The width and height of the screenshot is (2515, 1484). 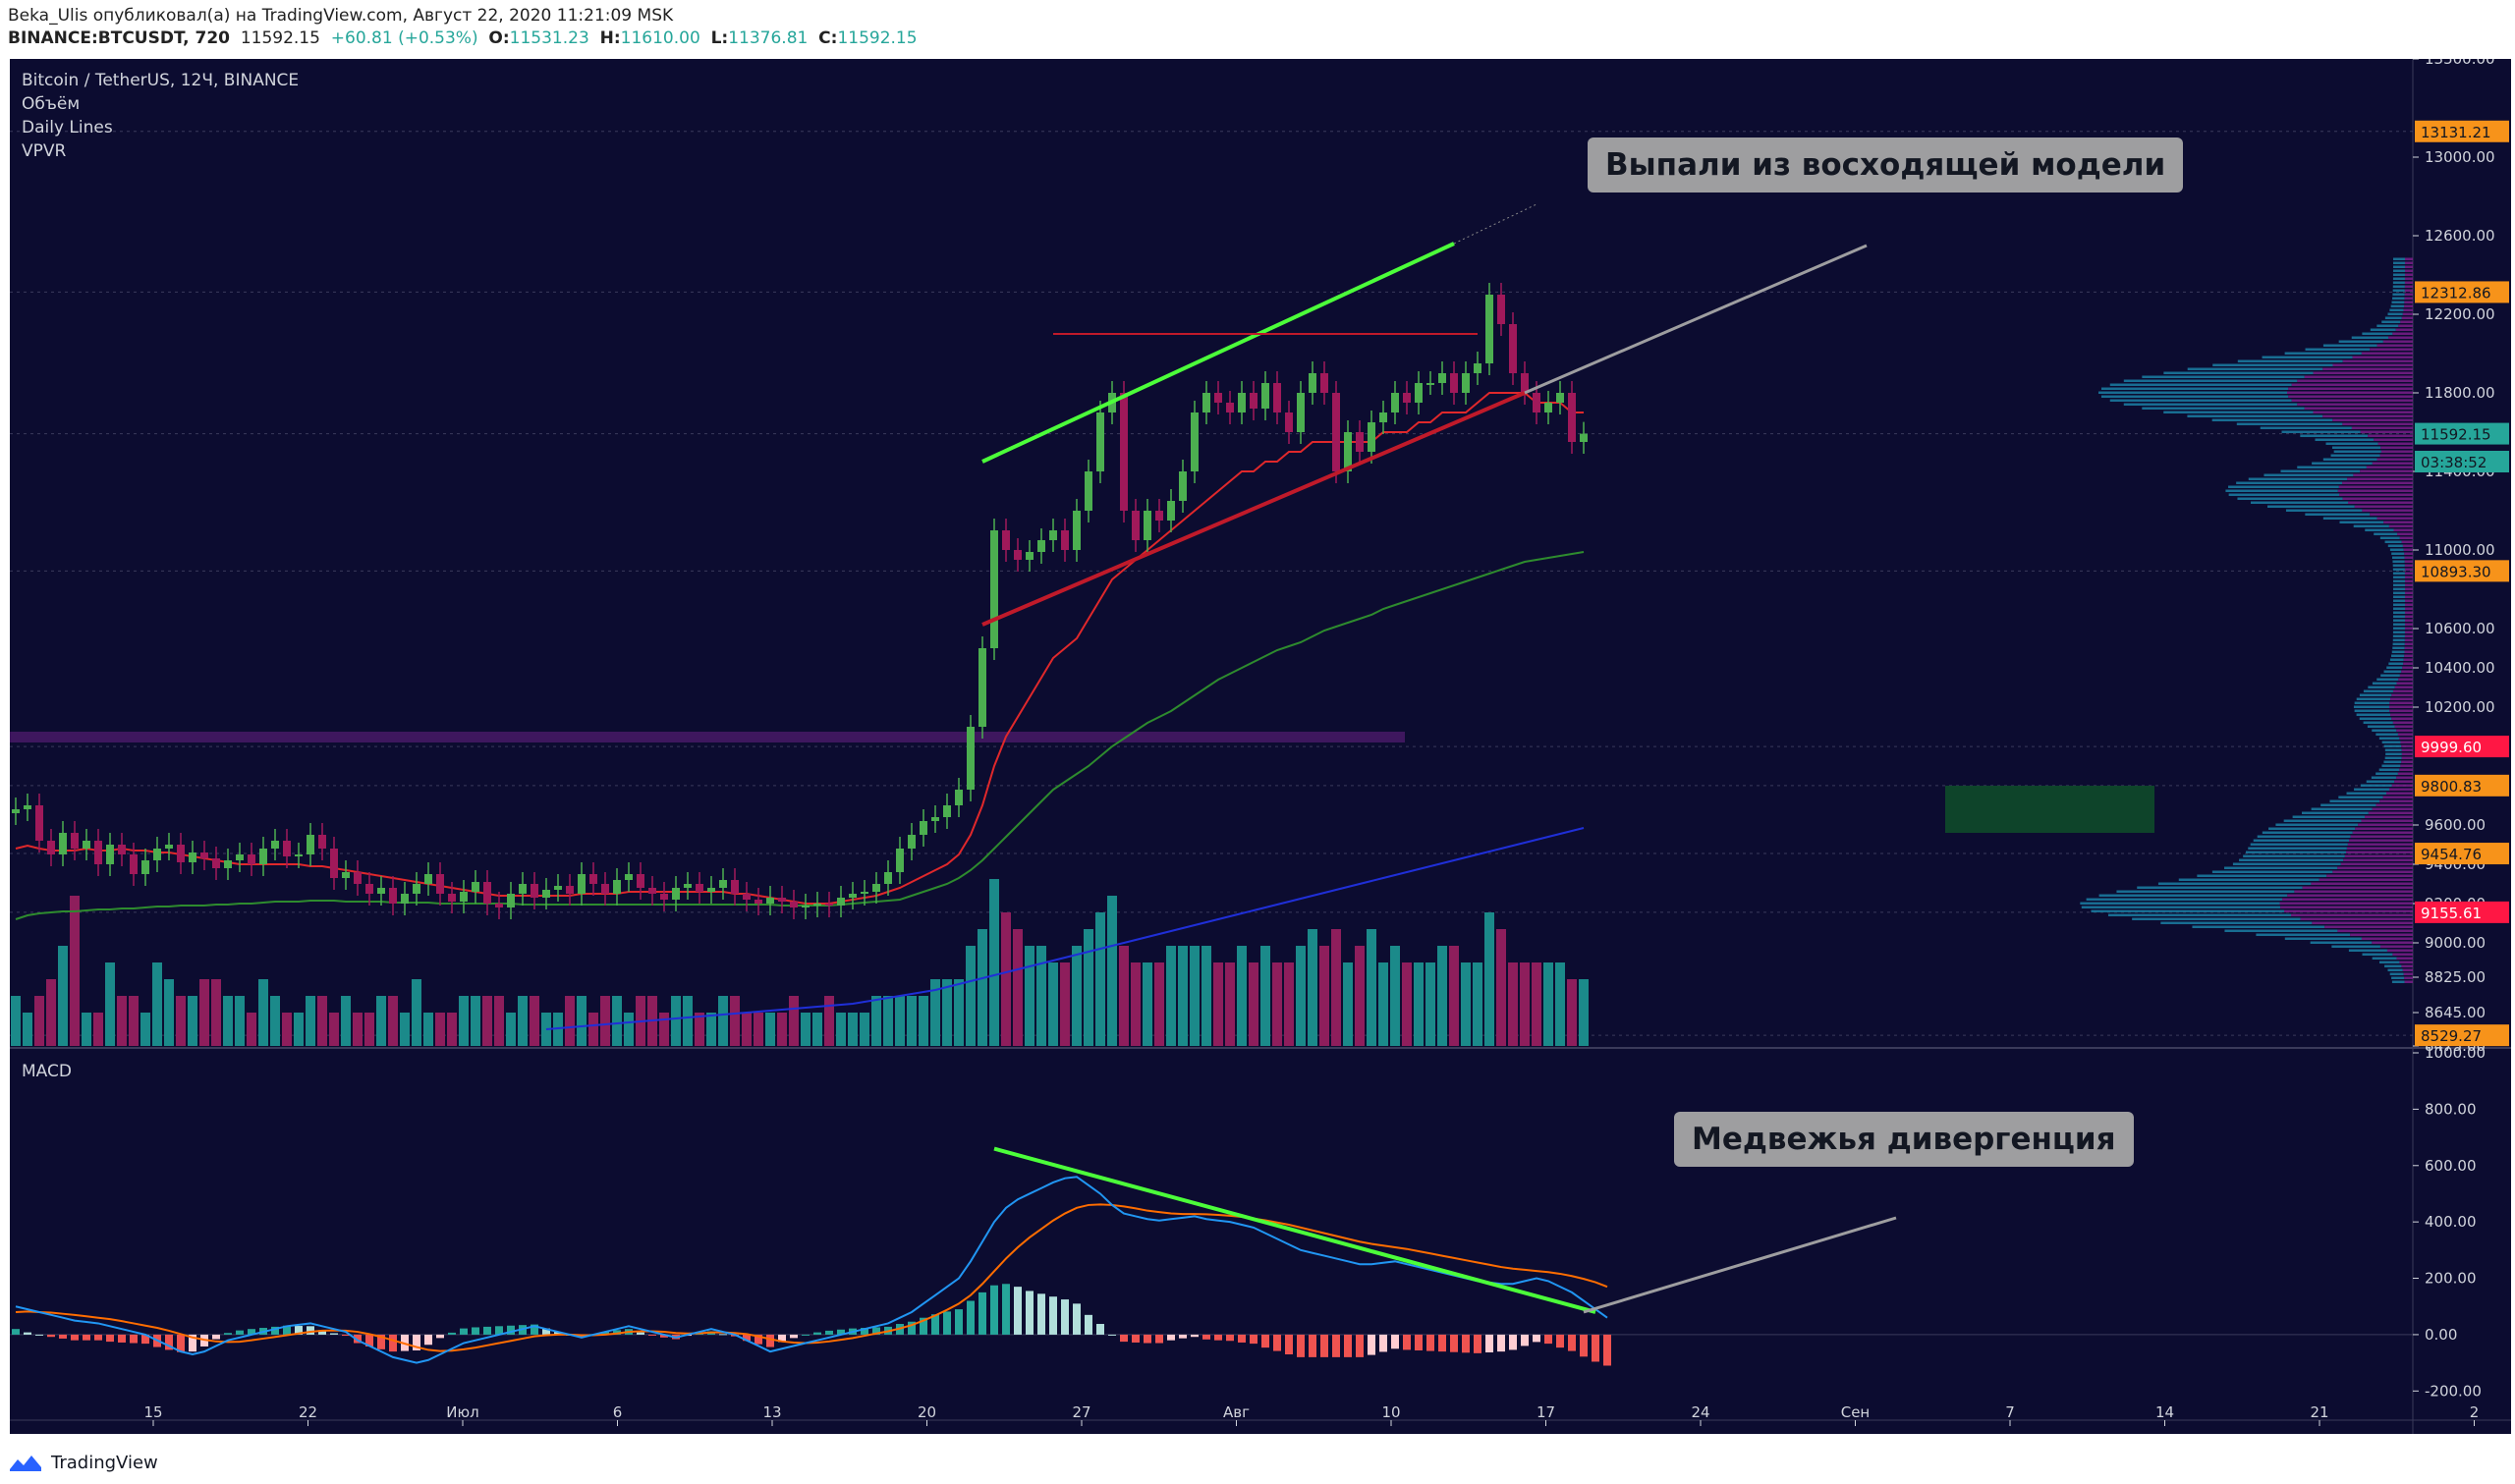 I want to click on price-tick-label: 11000.00, so click(x=2460, y=550).